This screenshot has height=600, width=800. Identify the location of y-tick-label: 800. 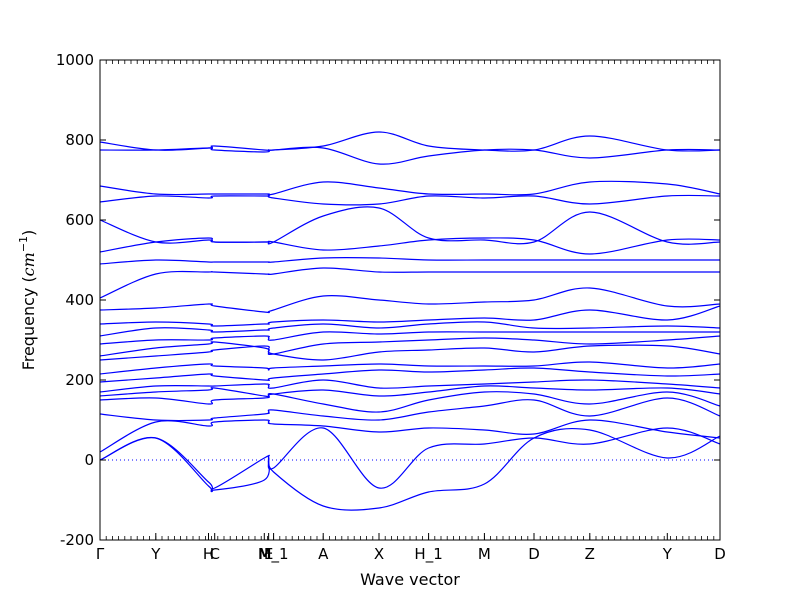
(79, 140).